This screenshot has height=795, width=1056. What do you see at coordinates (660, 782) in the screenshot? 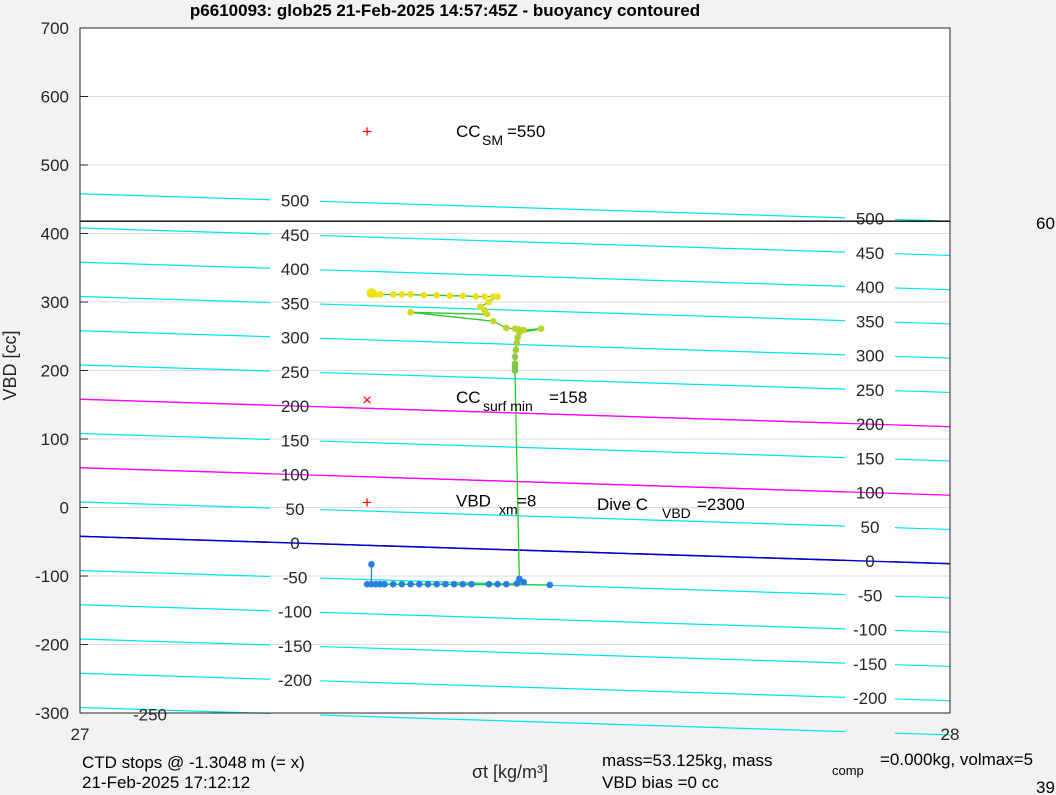
I see `vbd-bias-text: VBD bias =0 cc` at bounding box center [660, 782].